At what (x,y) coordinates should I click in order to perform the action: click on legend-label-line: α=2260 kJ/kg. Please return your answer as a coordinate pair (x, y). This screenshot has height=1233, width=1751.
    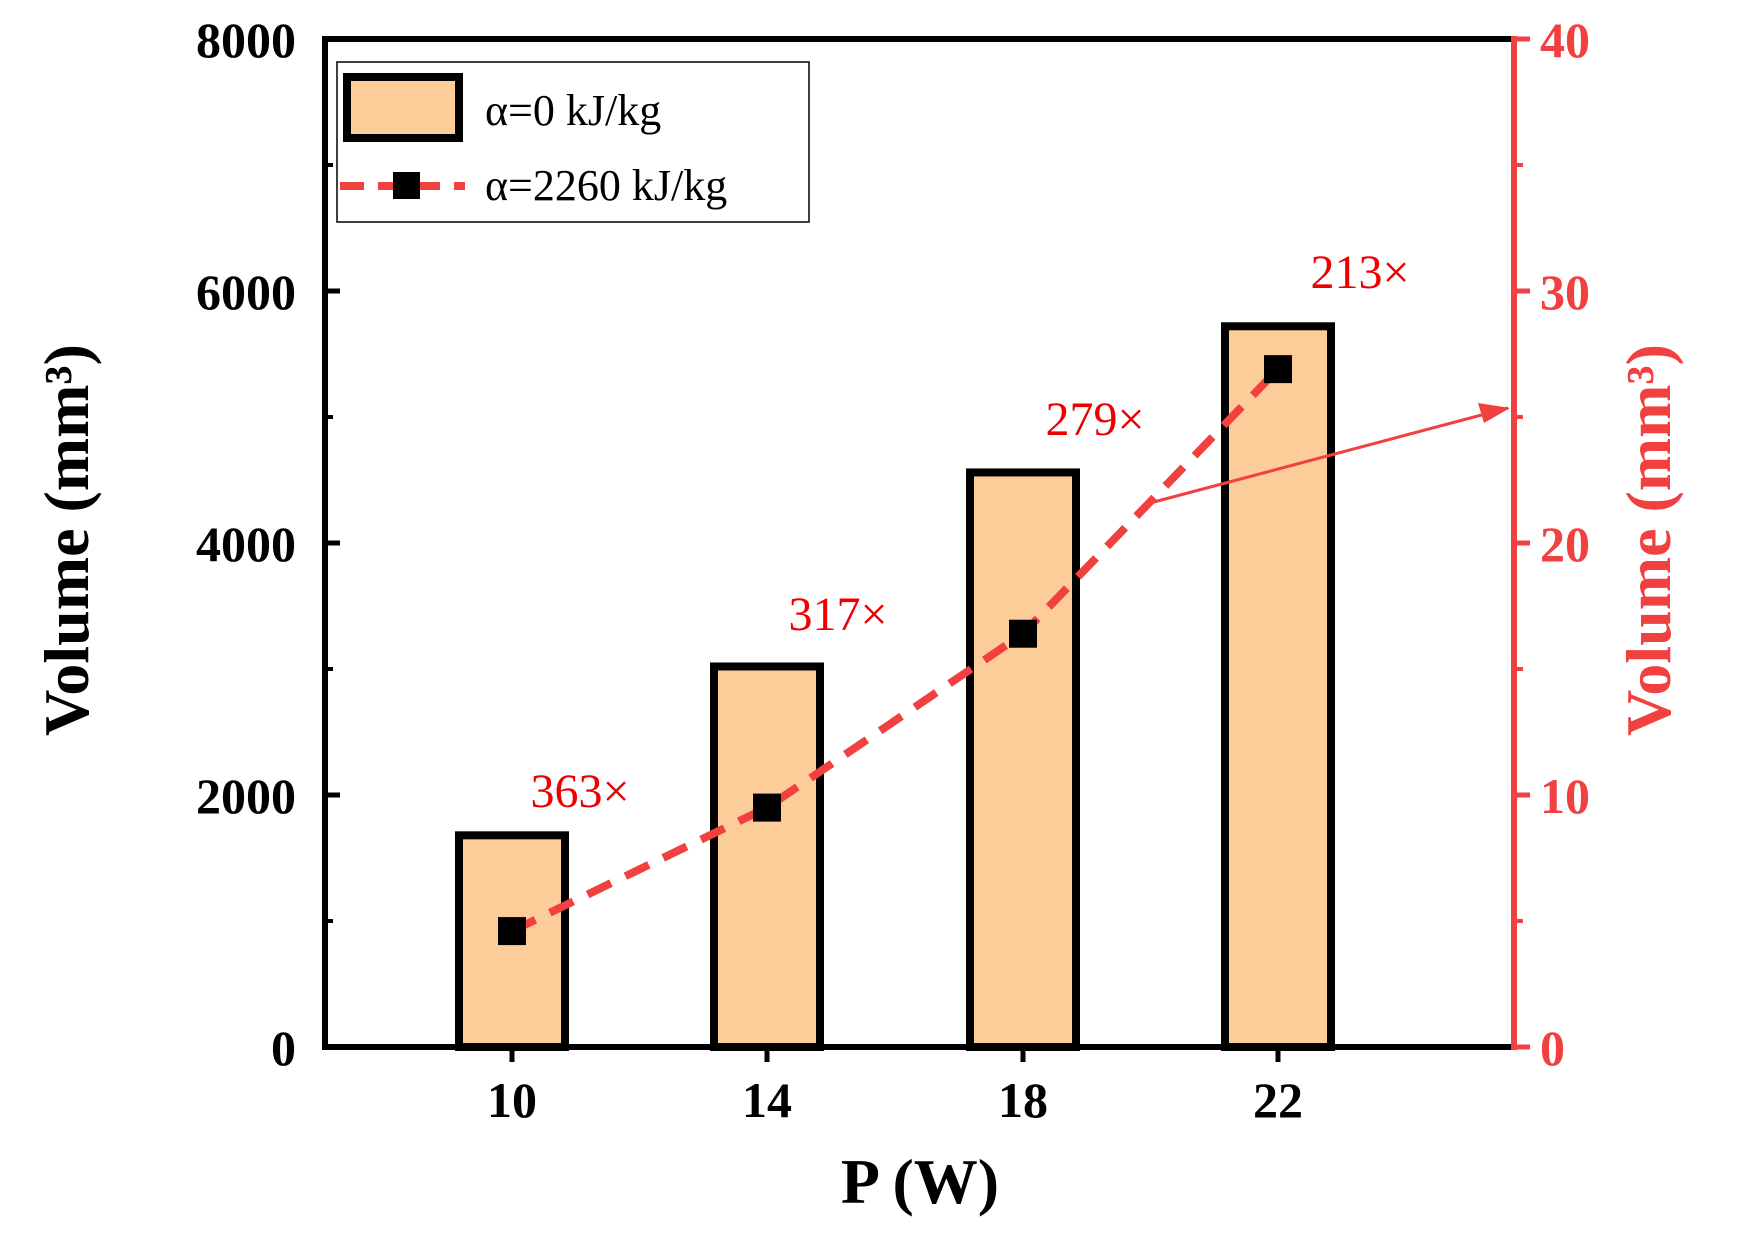
    Looking at the image, I should click on (606, 185).